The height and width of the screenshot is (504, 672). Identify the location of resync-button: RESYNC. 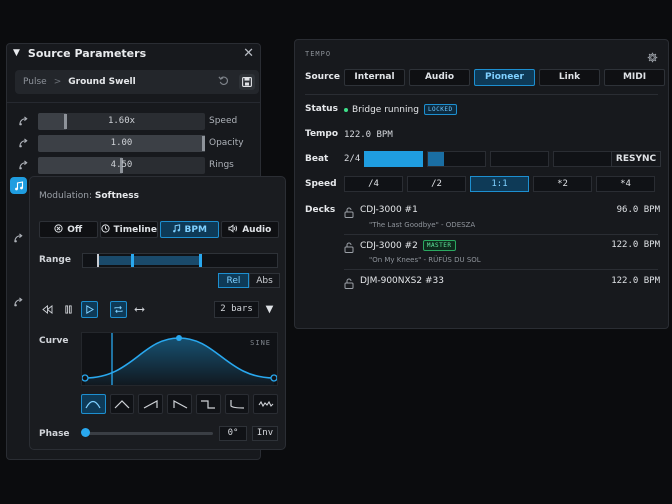
(636, 159).